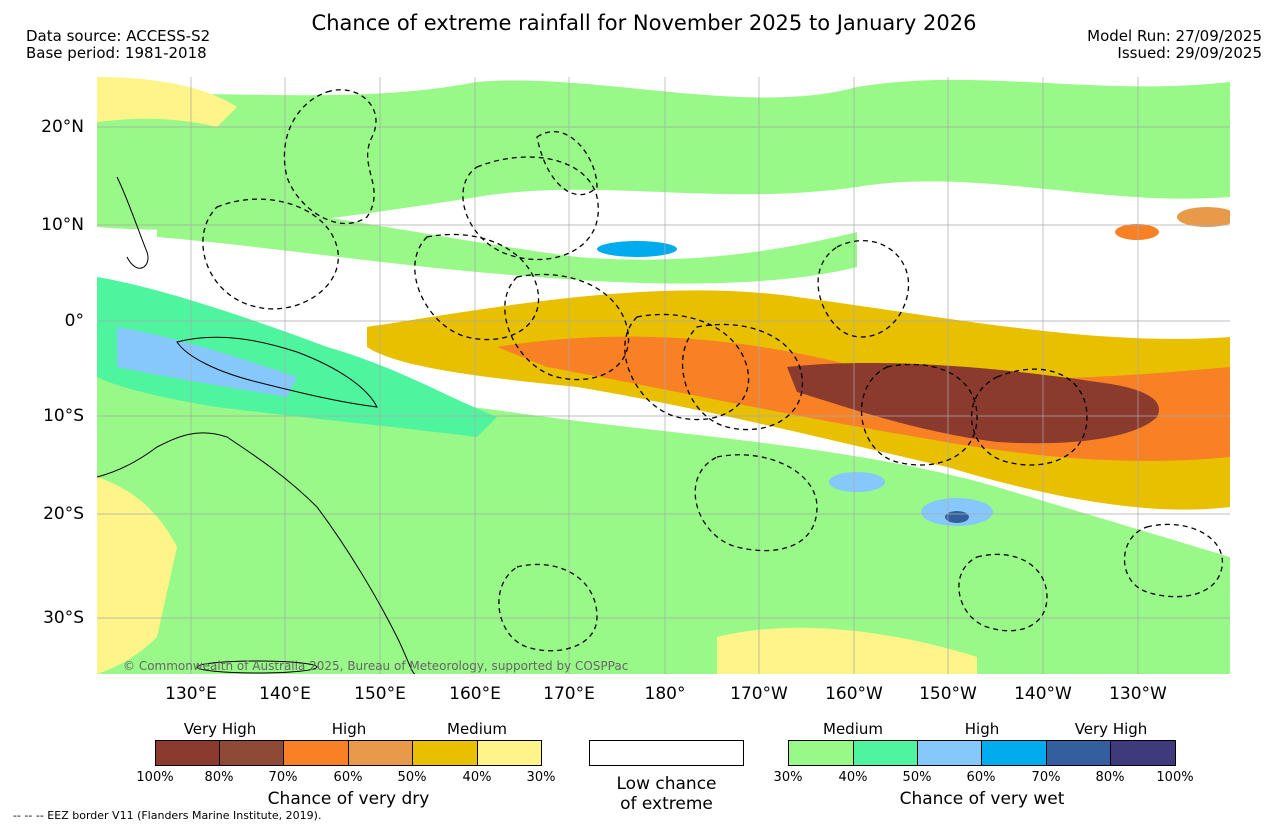 The height and width of the screenshot is (827, 1288). What do you see at coordinates (257, 667) in the screenshot?
I see `new-zealand-island` at bounding box center [257, 667].